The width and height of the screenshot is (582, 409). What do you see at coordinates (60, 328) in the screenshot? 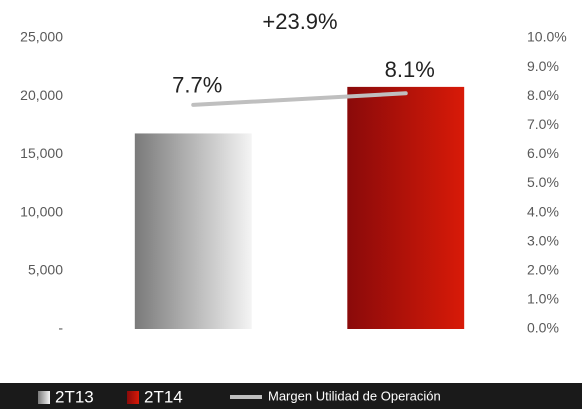
I see `y-tick-label: -` at bounding box center [60, 328].